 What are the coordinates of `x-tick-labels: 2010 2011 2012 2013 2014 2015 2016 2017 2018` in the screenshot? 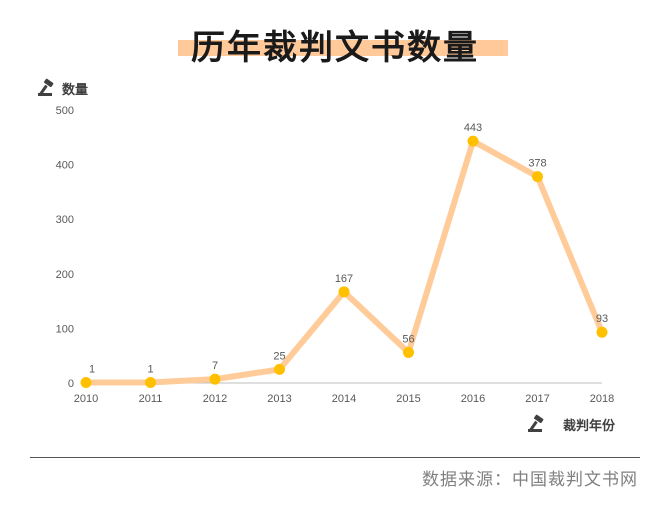 It's located at (344, 399).